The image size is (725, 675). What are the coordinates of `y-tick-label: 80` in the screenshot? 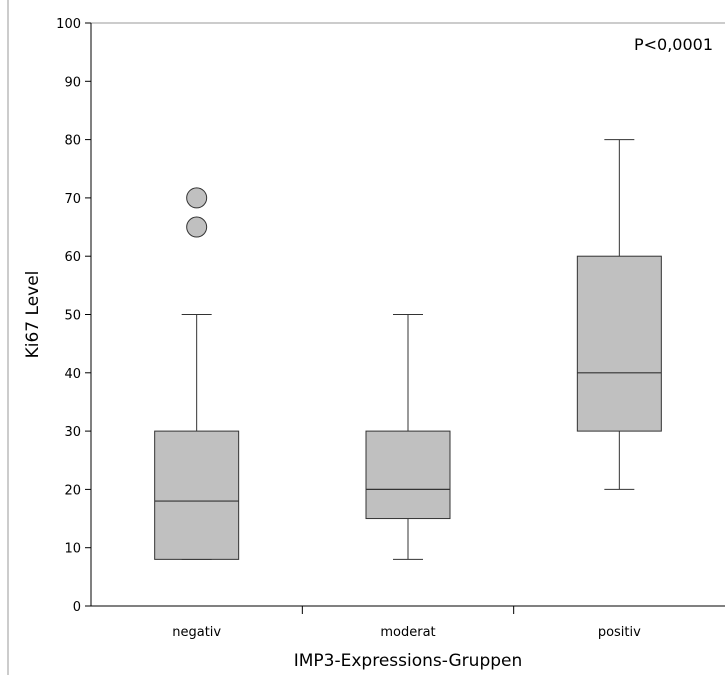 It's located at (72, 141).